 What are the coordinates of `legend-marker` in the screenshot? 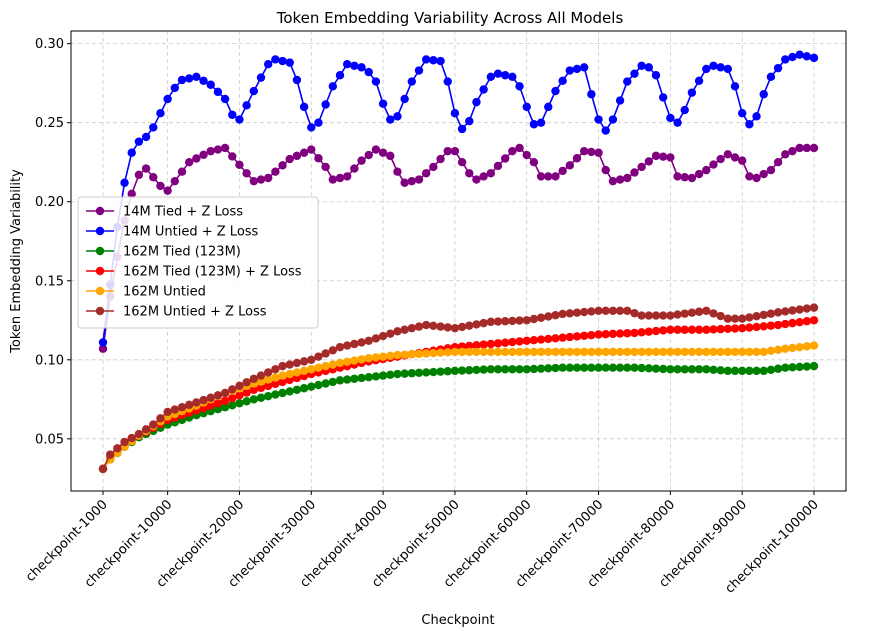 It's located at (100, 291).